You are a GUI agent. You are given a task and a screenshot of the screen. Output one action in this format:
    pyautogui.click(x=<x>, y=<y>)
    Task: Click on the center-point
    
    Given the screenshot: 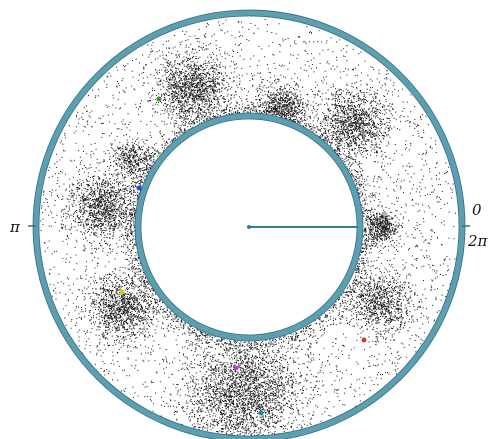 What is the action you would take?
    pyautogui.click(x=249, y=227)
    